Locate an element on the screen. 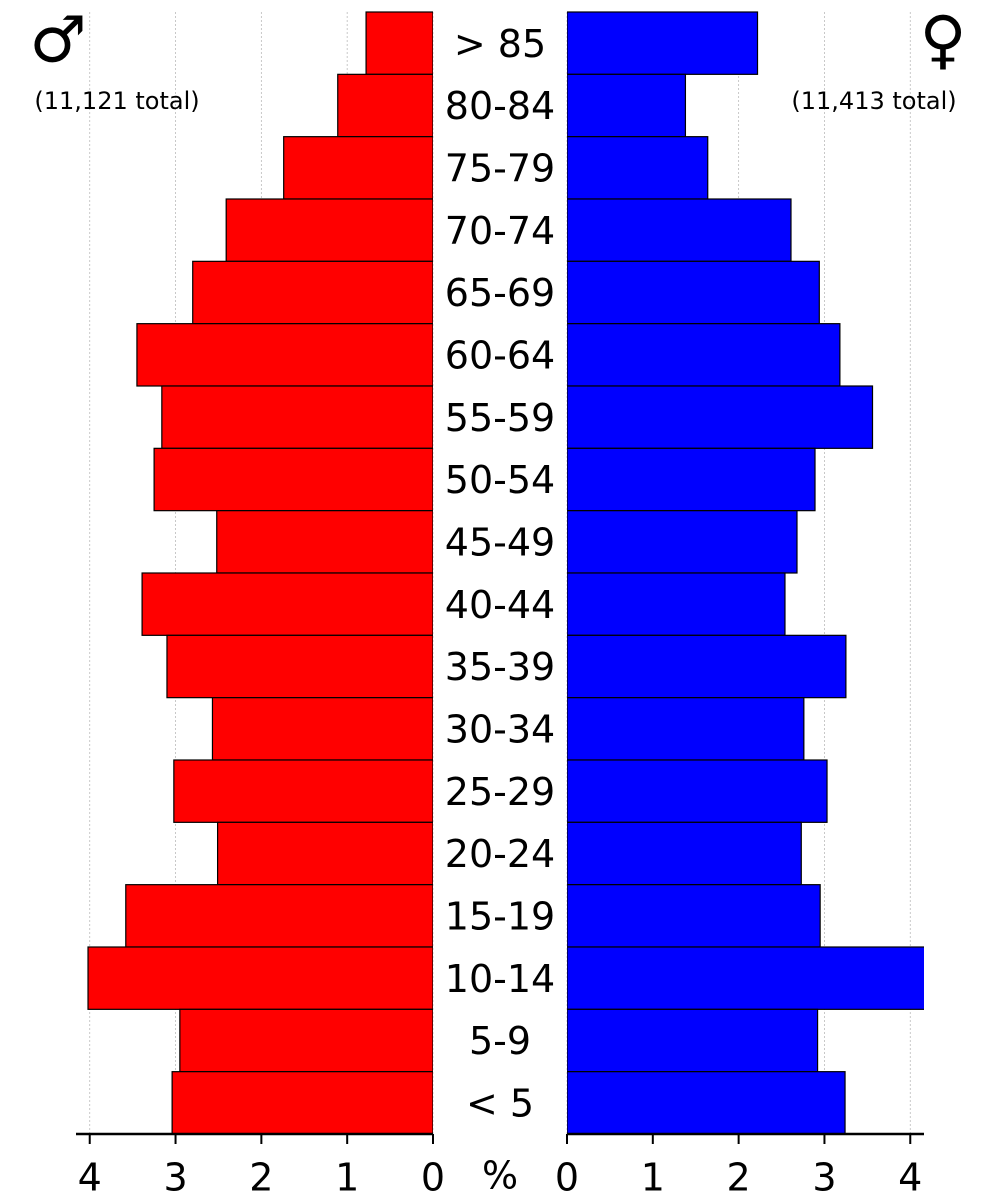 The image size is (1000, 1204). category-label: 10-14 is located at coordinates (500, 979).